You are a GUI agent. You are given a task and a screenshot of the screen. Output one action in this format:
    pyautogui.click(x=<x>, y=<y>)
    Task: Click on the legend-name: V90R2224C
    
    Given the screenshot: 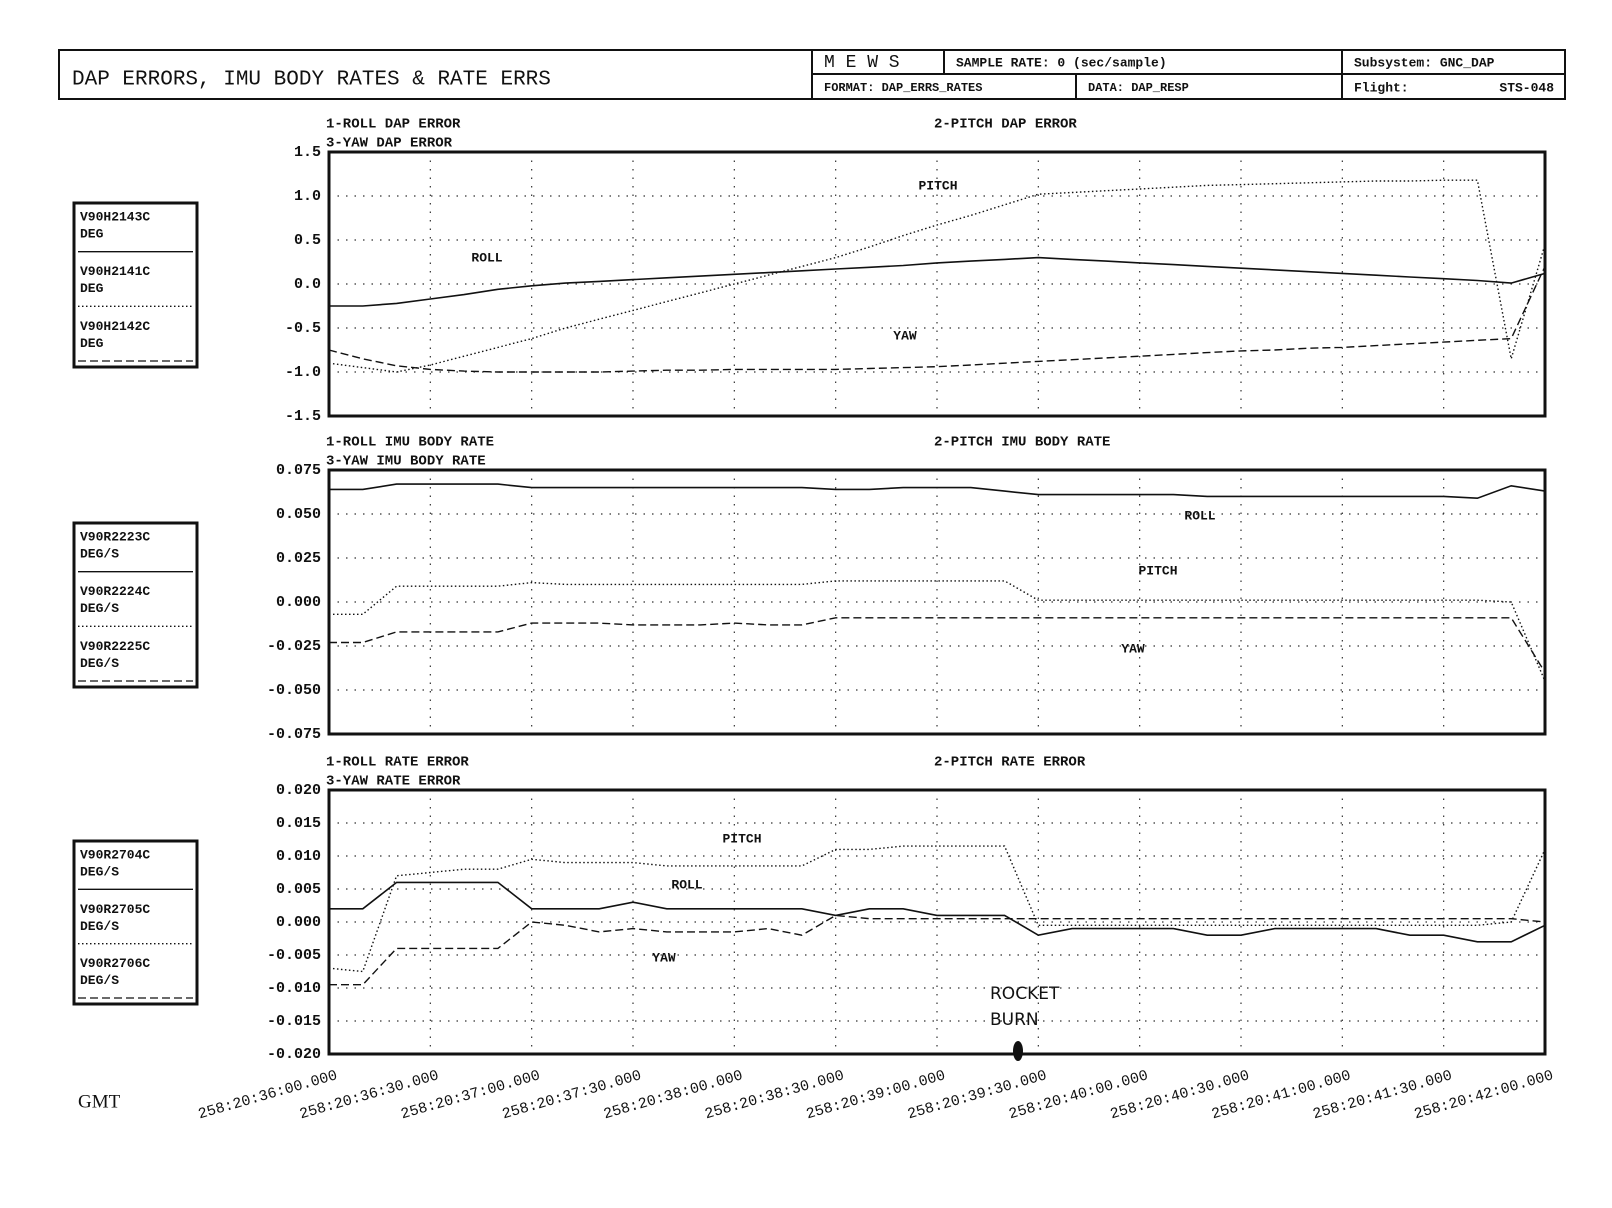 What is the action you would take?
    pyautogui.click(x=115, y=591)
    